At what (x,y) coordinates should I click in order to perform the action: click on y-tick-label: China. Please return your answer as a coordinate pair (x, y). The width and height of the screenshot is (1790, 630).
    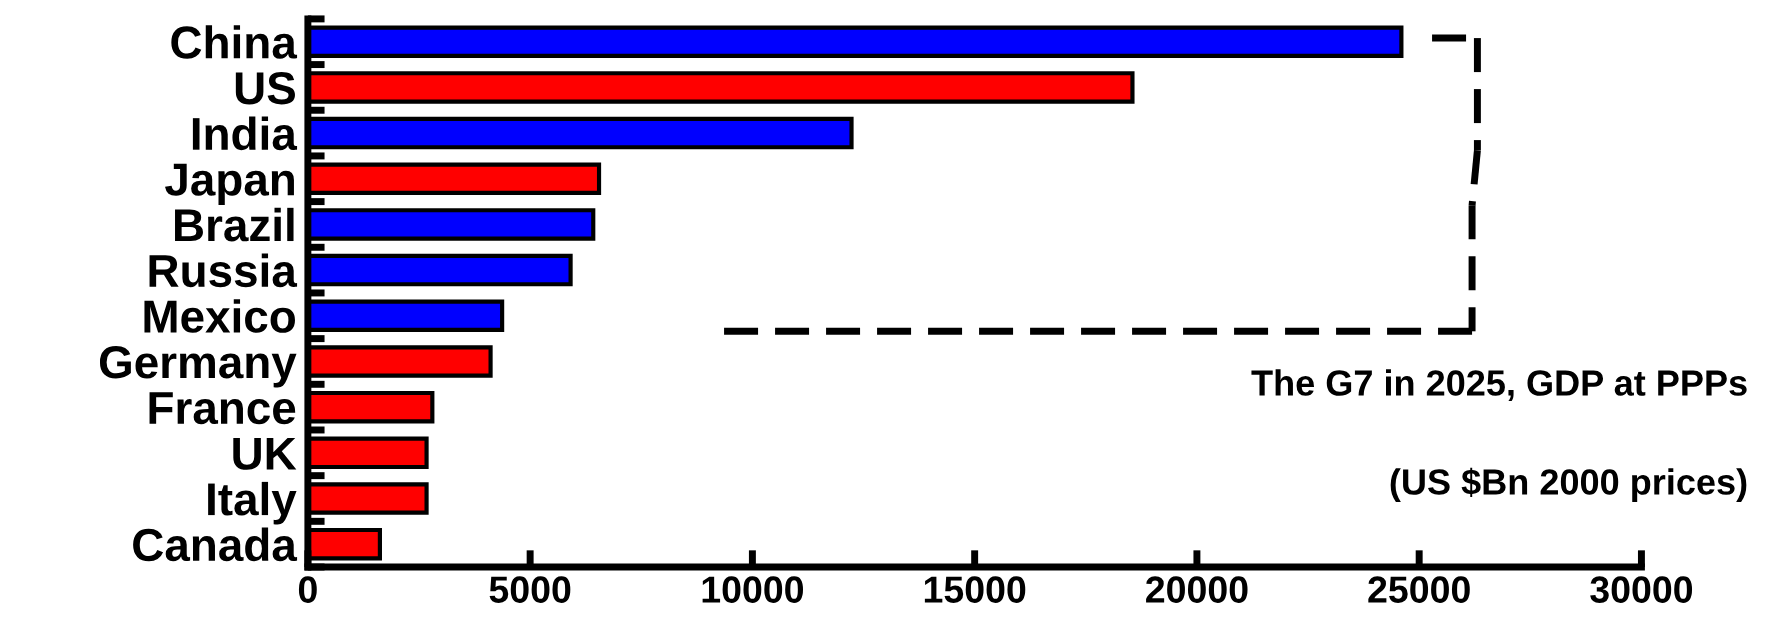
    Looking at the image, I should click on (234, 42).